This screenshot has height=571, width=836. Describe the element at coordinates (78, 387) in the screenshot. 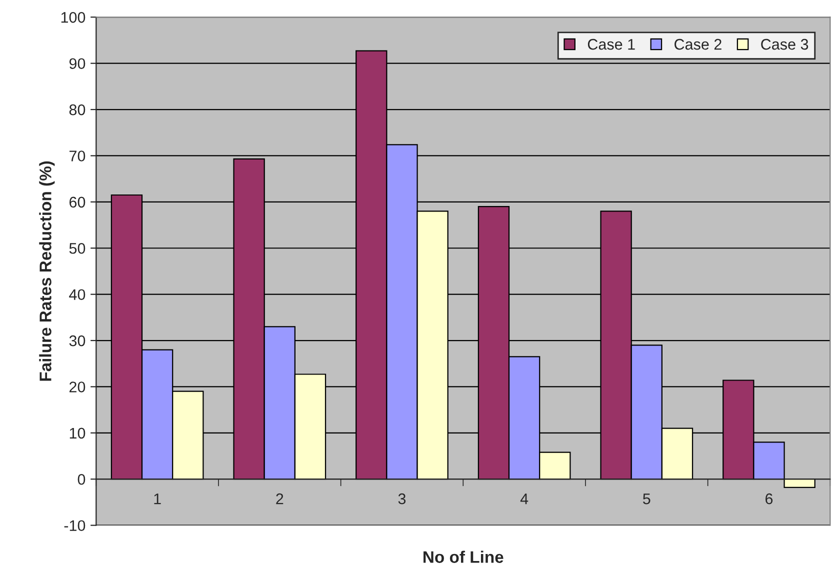

I see `y-tick-label: 20` at that location.